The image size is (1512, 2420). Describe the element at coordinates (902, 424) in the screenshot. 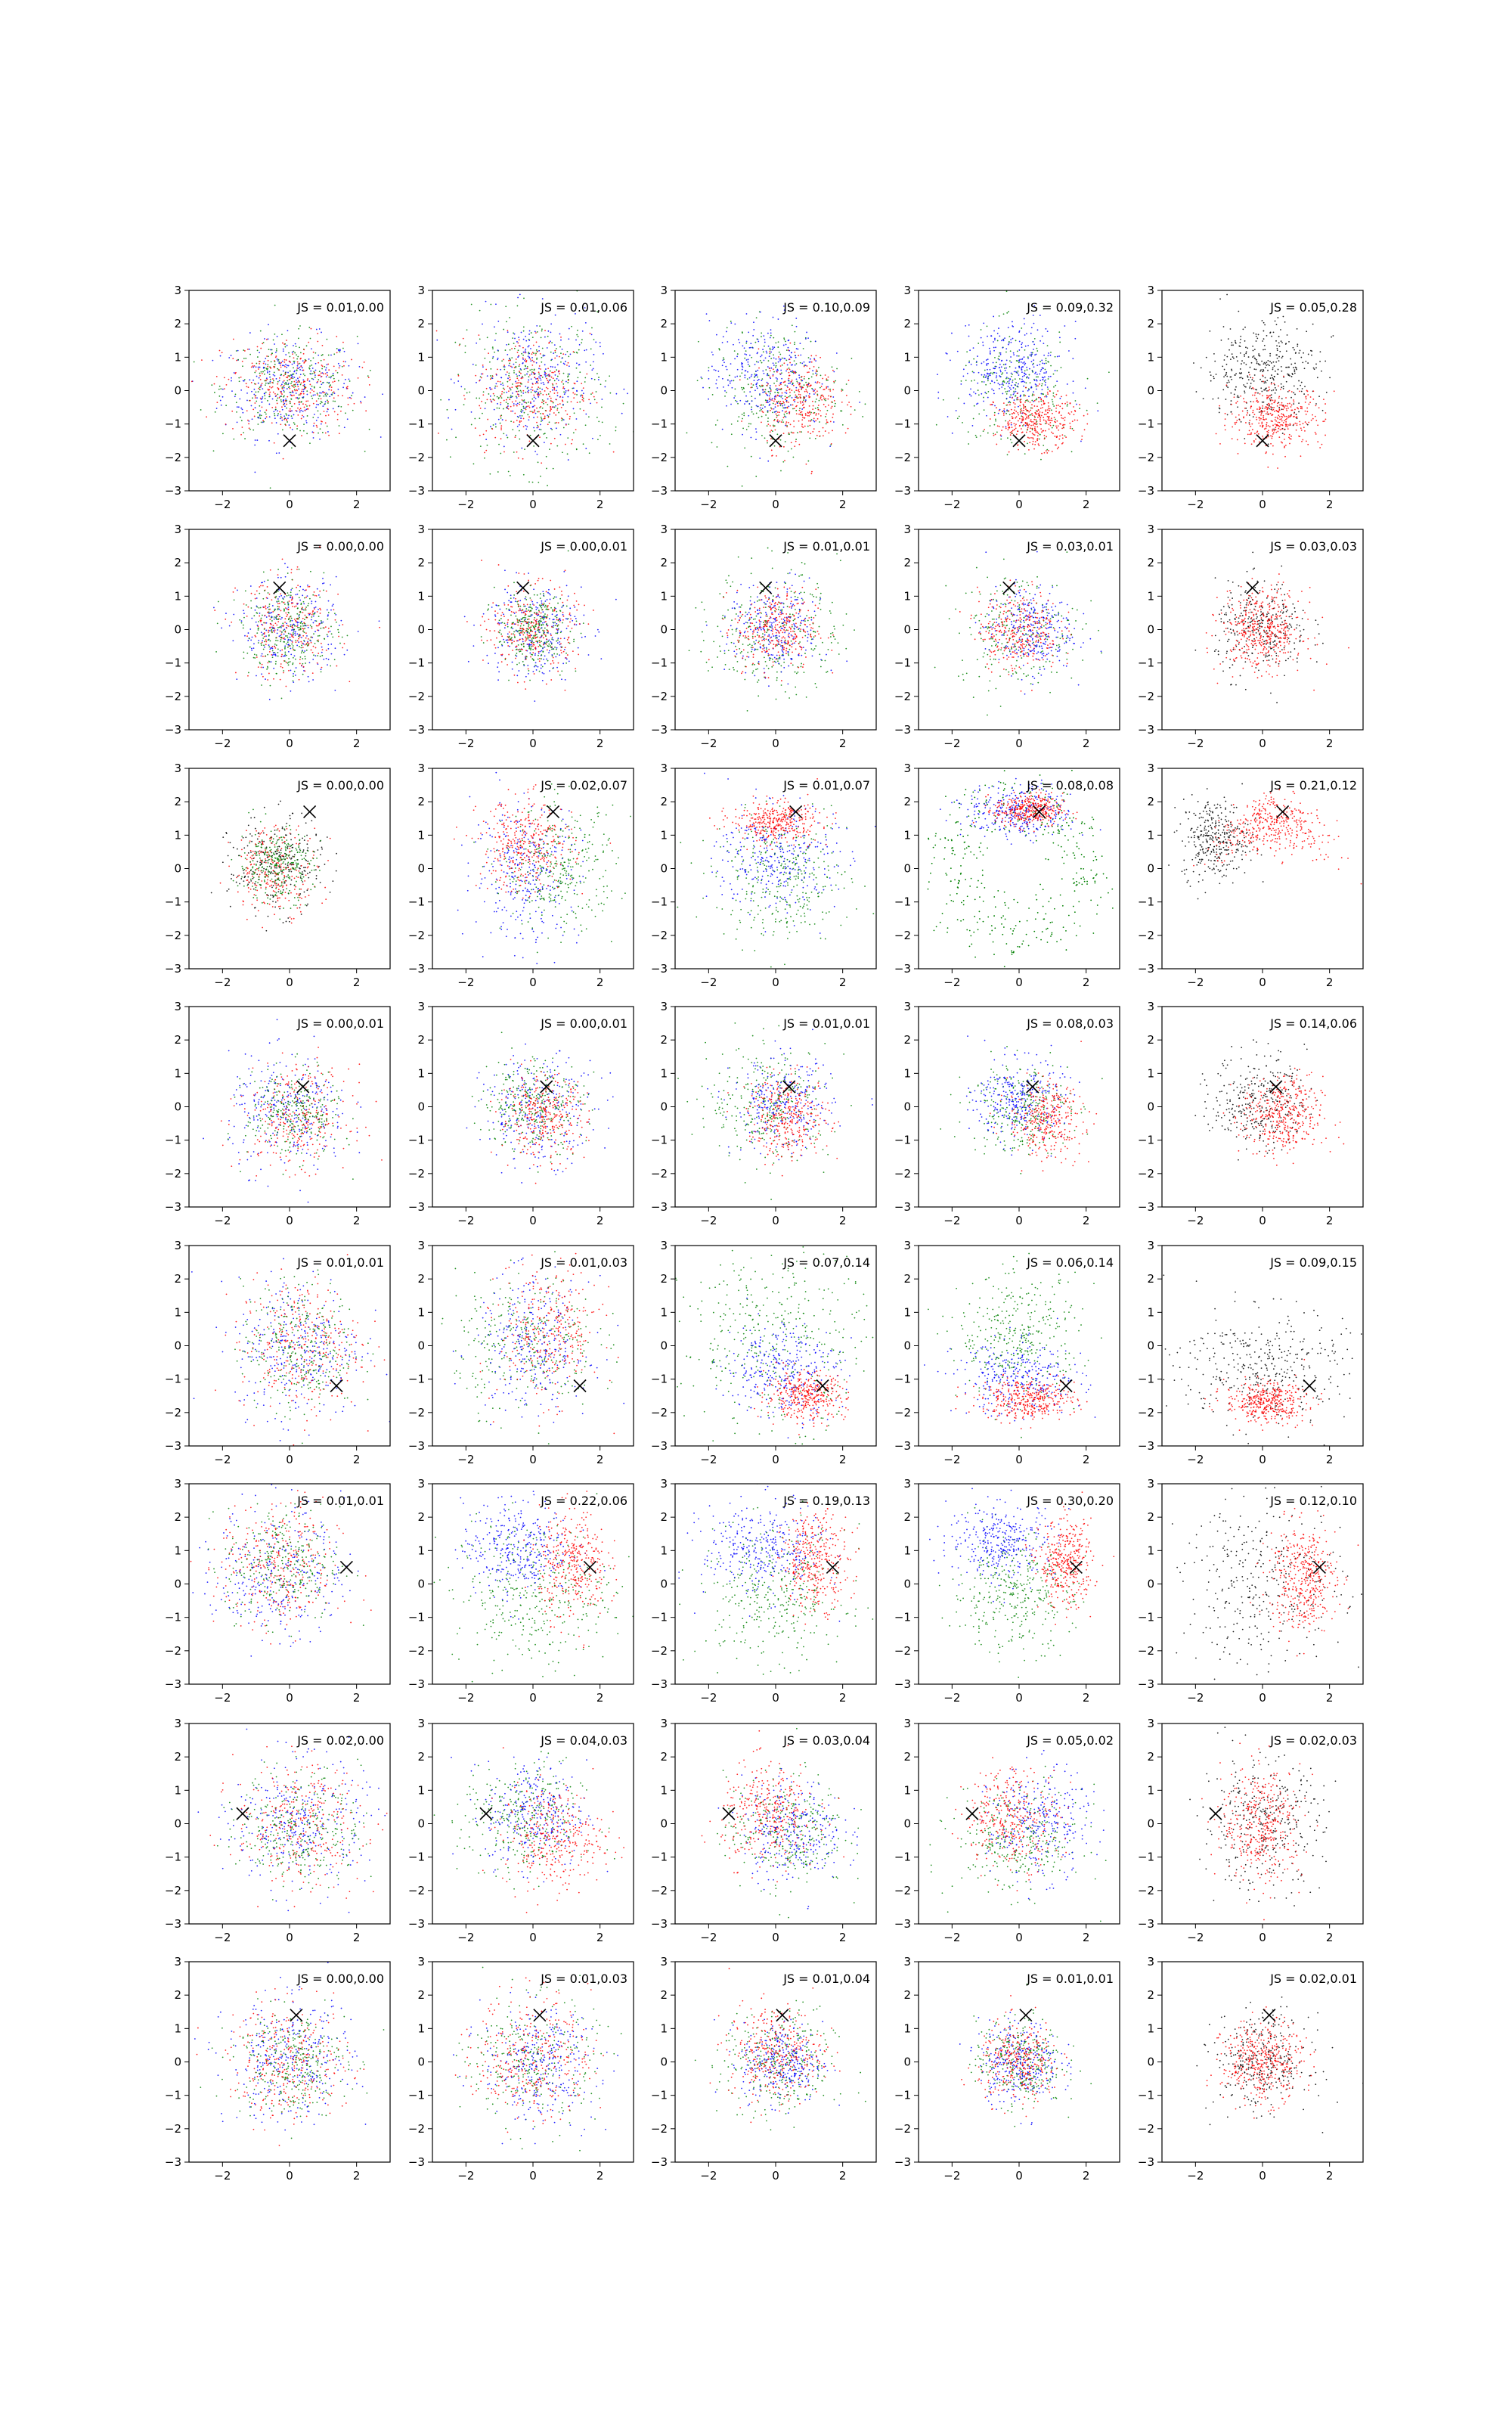

I see `y-tick-label: −1` at that location.